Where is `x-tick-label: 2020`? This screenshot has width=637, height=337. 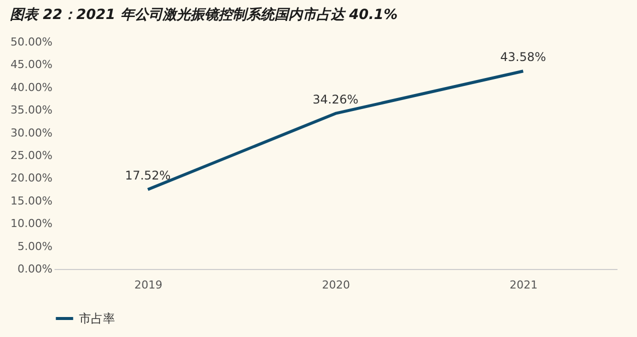
x-tick-label: 2020 is located at coordinates (336, 285).